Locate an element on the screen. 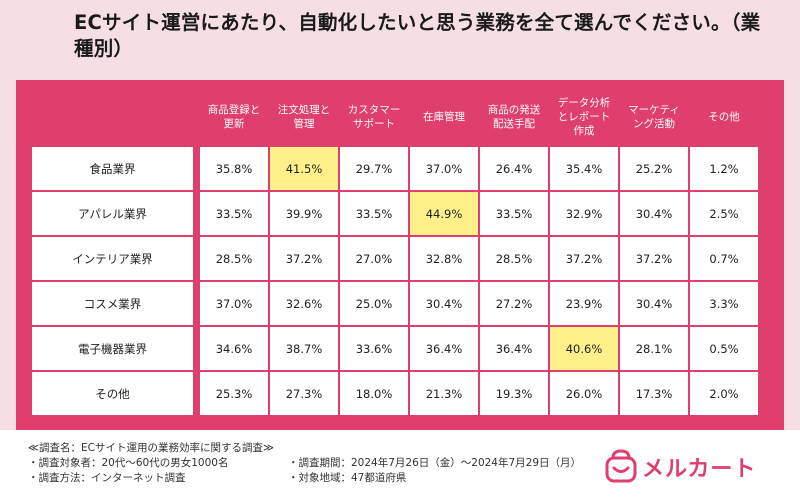 The width and height of the screenshot is (800, 500). table-cell: 28.1% is located at coordinates (654, 348).